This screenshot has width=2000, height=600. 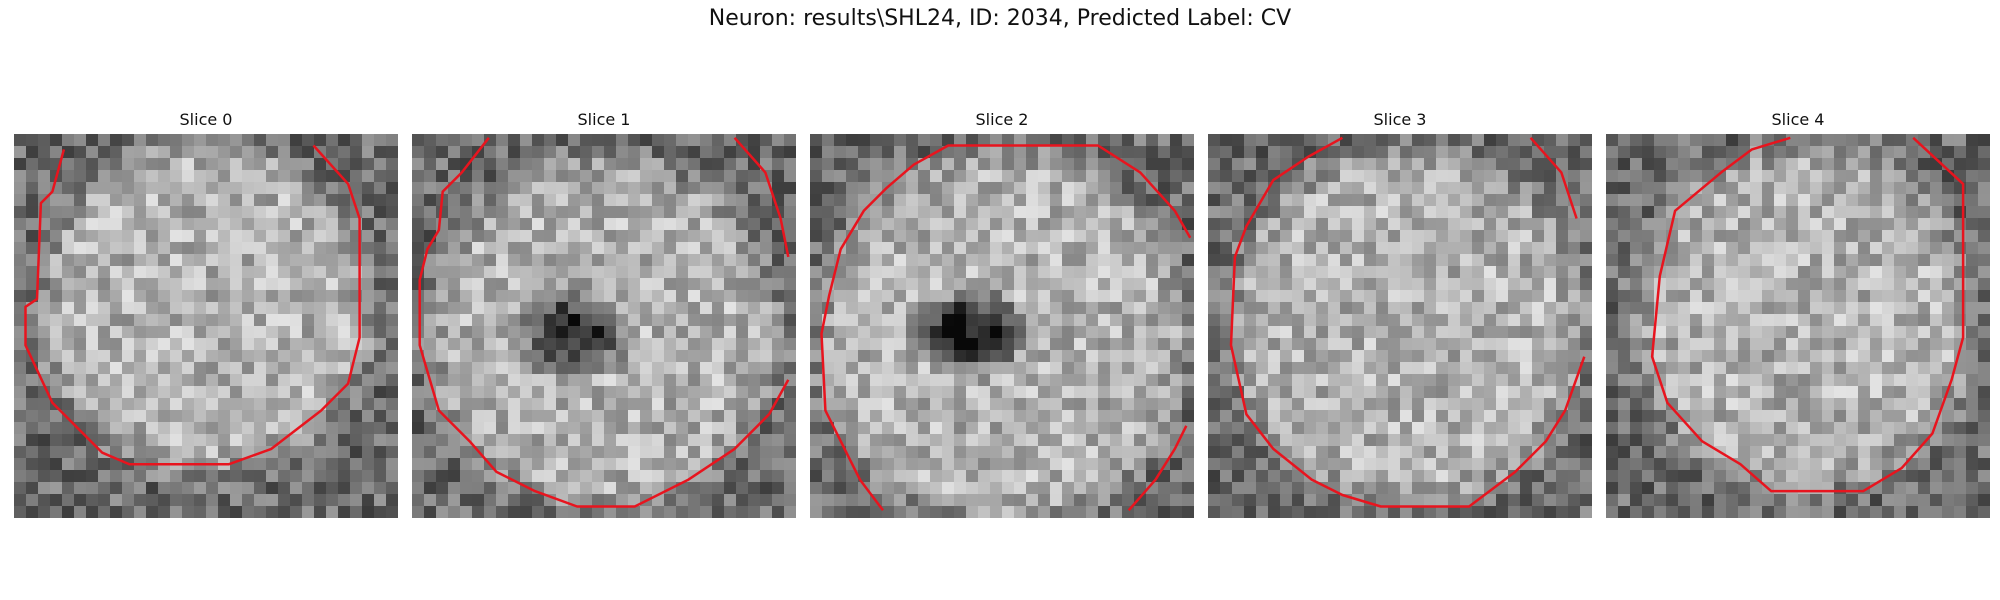 I want to click on slice-title: Slice 2, so click(x=1002, y=119).